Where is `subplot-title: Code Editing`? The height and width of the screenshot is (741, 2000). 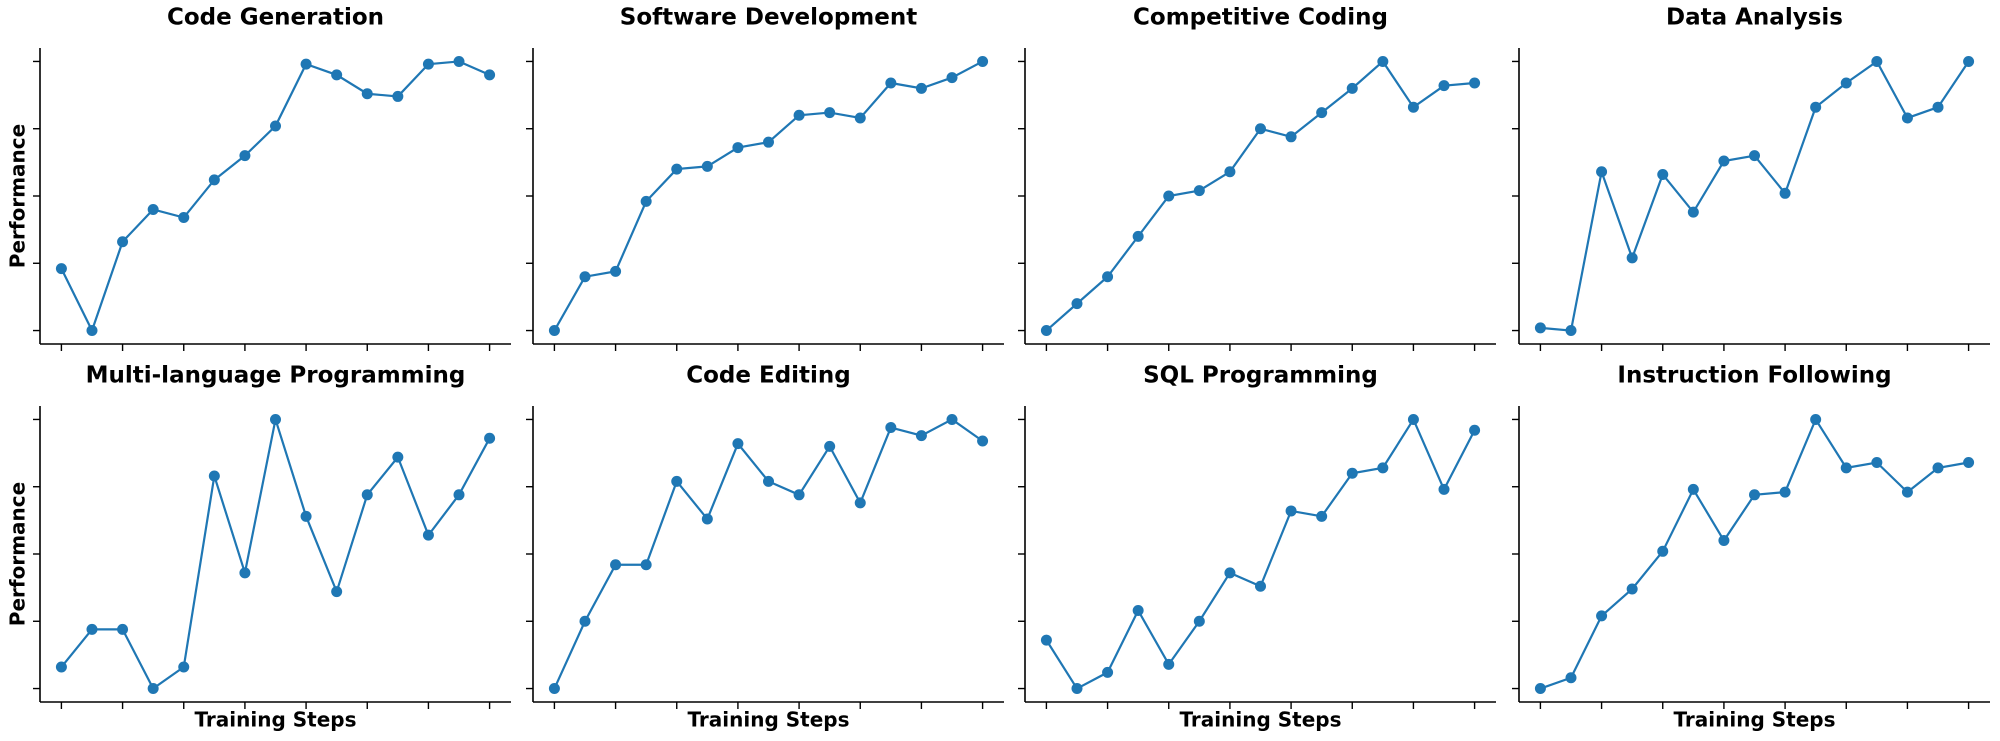 subplot-title: Code Editing is located at coordinates (768, 376).